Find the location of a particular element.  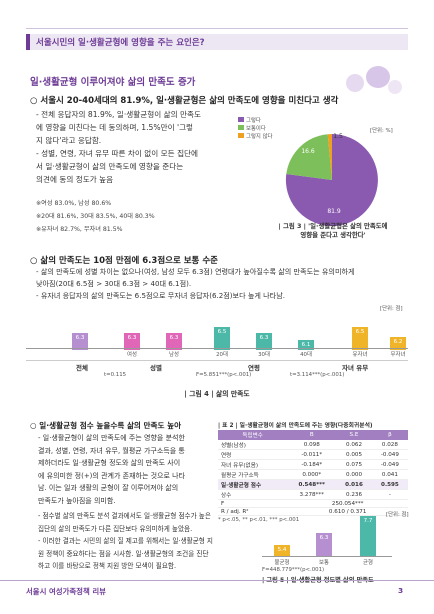

table-row: R / adj. R² 0.610 / 0.371 is located at coordinates (313, 511).